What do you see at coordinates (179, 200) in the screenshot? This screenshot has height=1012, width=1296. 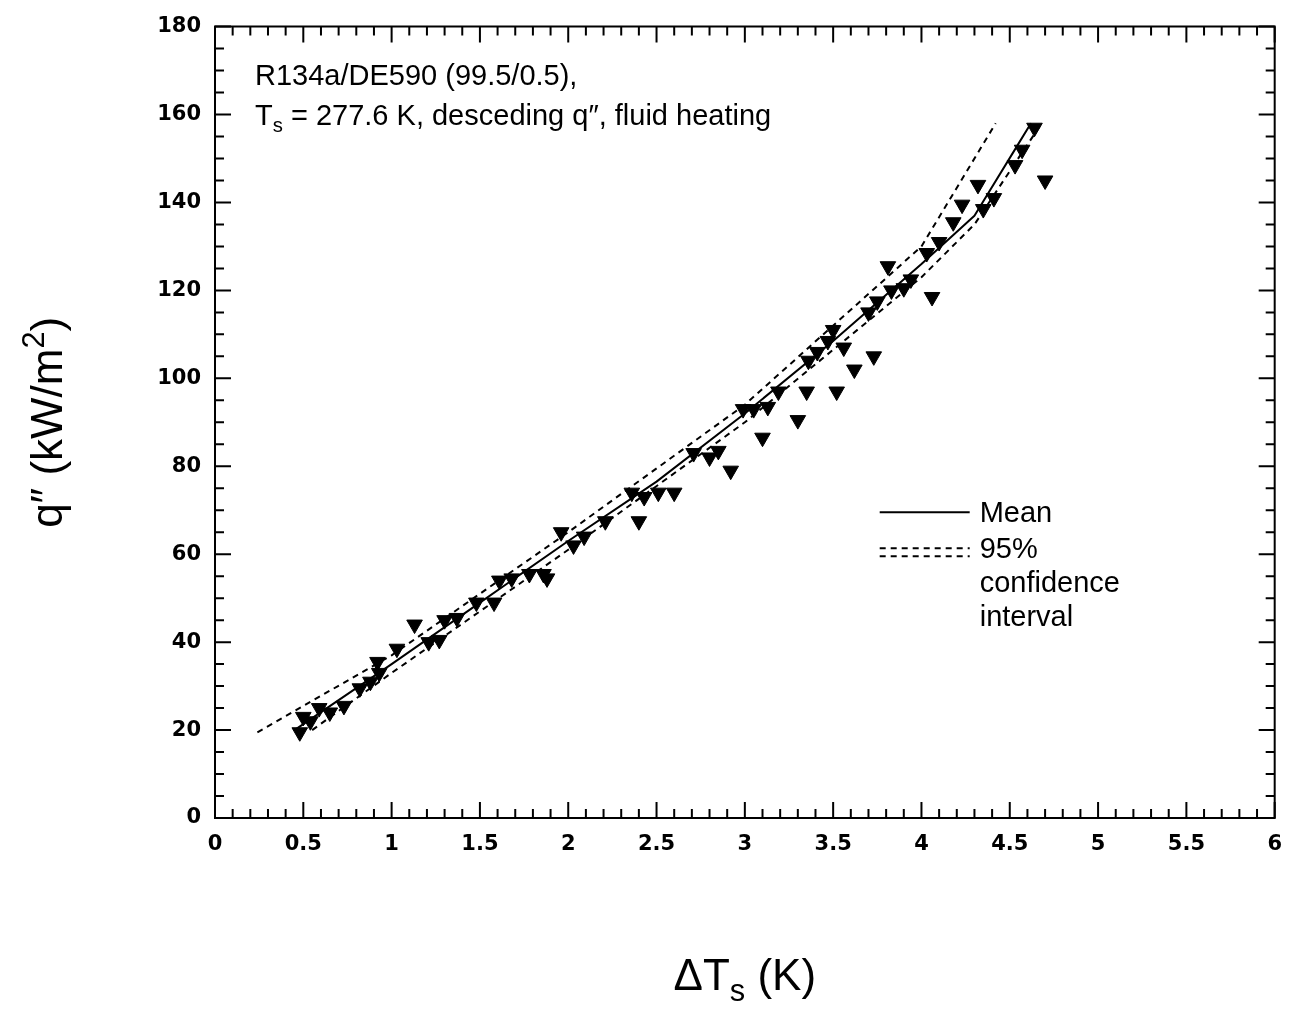 I see `y-tick-label: 140` at bounding box center [179, 200].